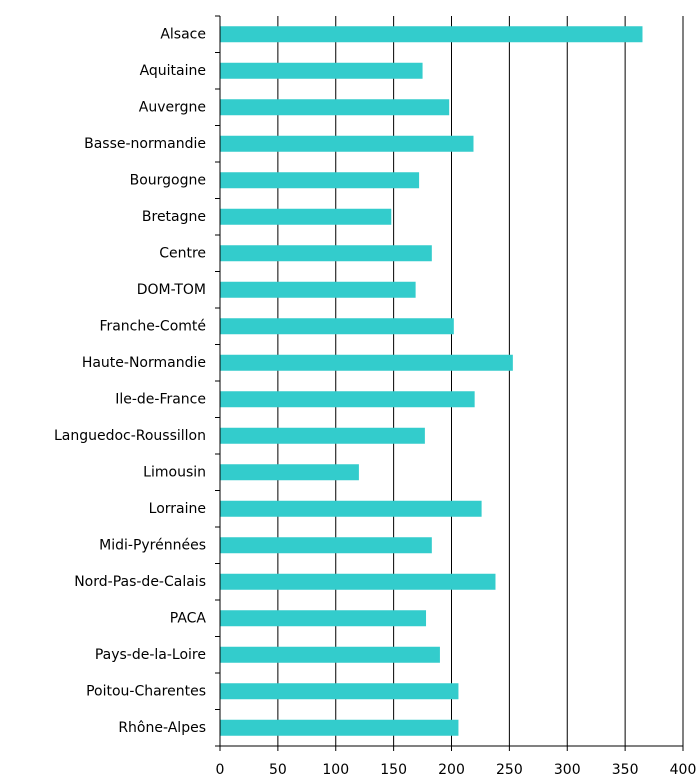  What do you see at coordinates (567, 770) in the screenshot?
I see `x-tick-label: 300` at bounding box center [567, 770].